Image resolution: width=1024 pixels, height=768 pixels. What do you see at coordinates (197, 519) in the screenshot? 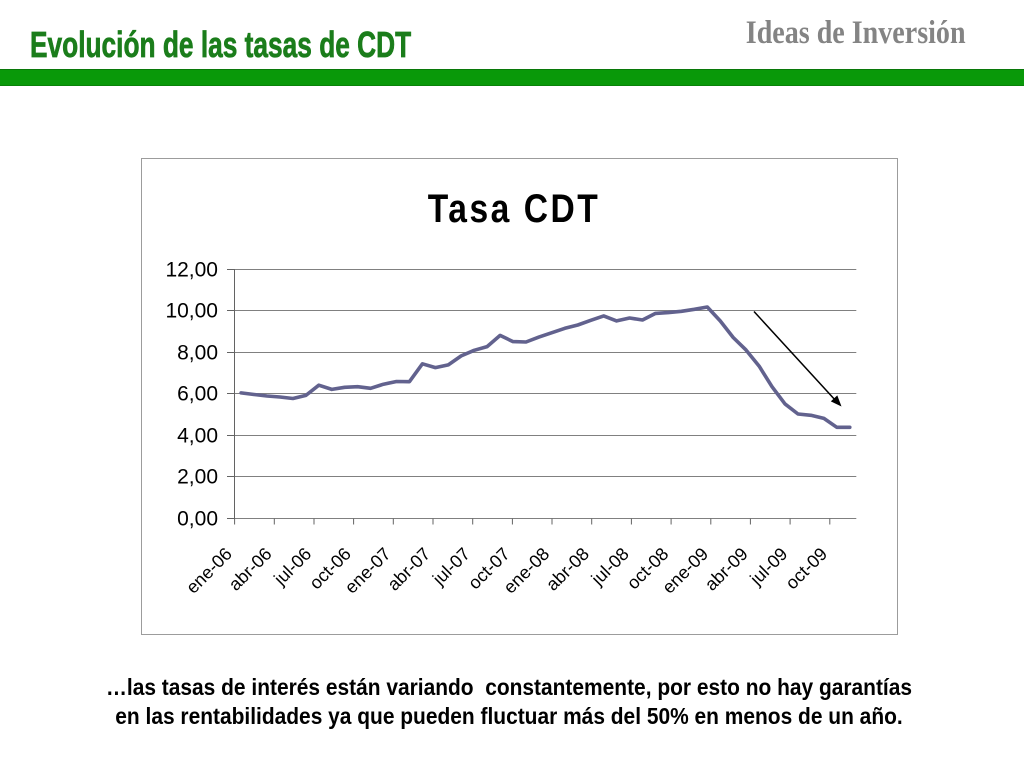
I see `svg-text: 0,00` at bounding box center [197, 519].